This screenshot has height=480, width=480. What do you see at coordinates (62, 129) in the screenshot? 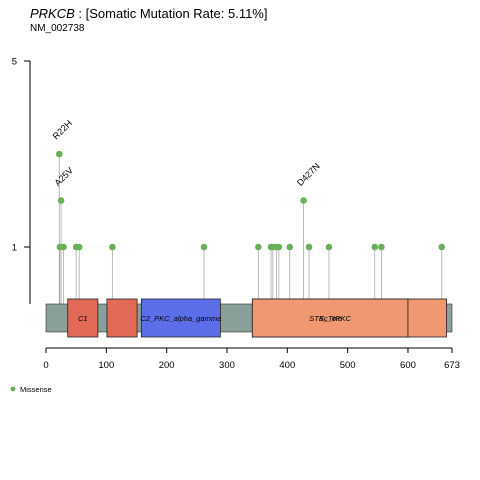
I see `mutation-label: R22H` at bounding box center [62, 129].